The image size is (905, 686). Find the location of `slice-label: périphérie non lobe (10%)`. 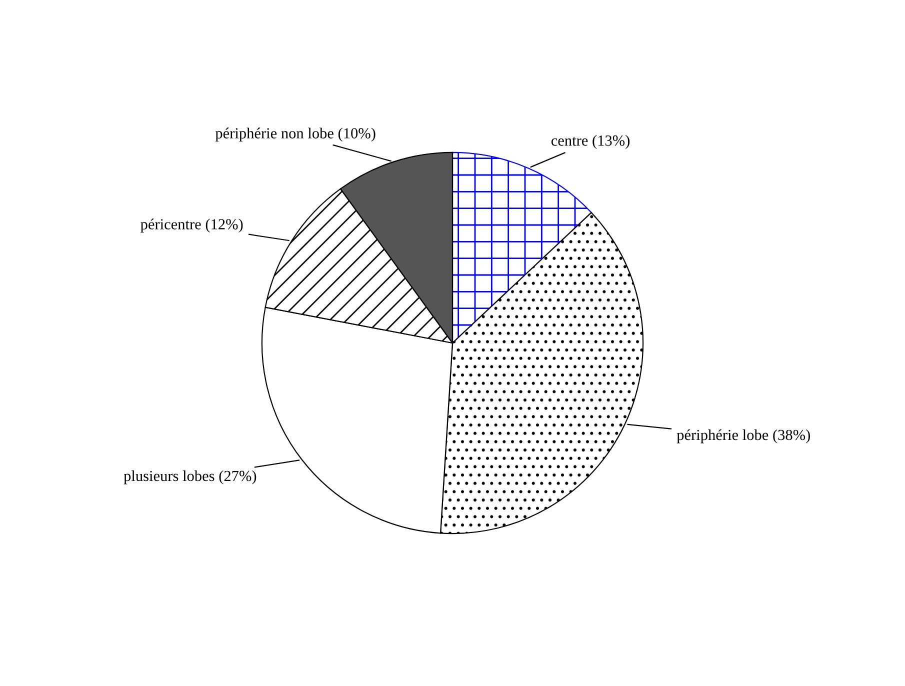

slice-label: périphérie non lobe (10%) is located at coordinates (295, 135).